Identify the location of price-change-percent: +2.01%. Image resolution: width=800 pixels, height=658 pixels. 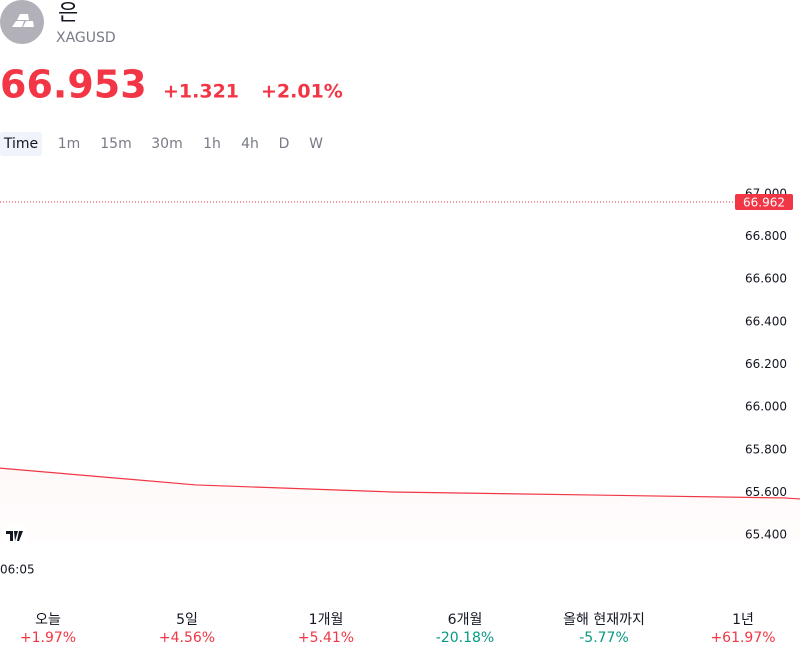
(302, 92).